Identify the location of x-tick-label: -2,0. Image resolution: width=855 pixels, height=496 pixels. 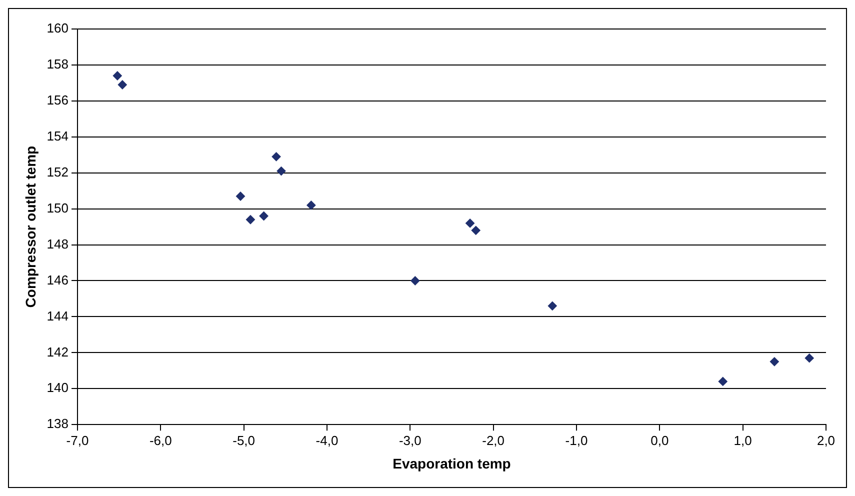
(493, 440).